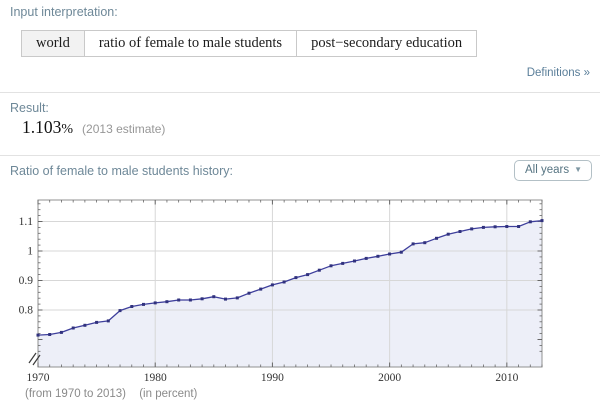  What do you see at coordinates (547, 170) in the screenshot?
I see `all-years-dropdown-label: All years` at bounding box center [547, 170].